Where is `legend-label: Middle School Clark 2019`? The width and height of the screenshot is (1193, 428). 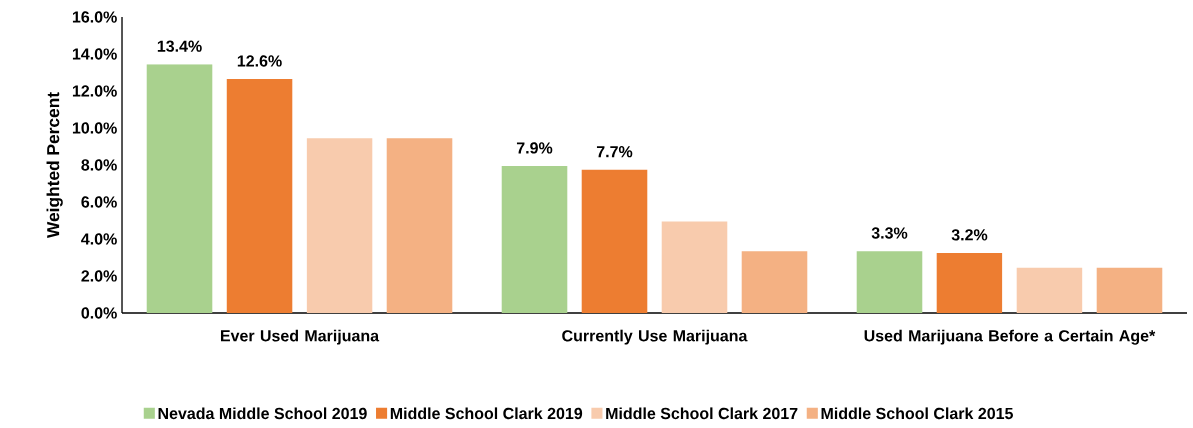
legend-label: Middle School Clark 2019 is located at coordinates (486, 413).